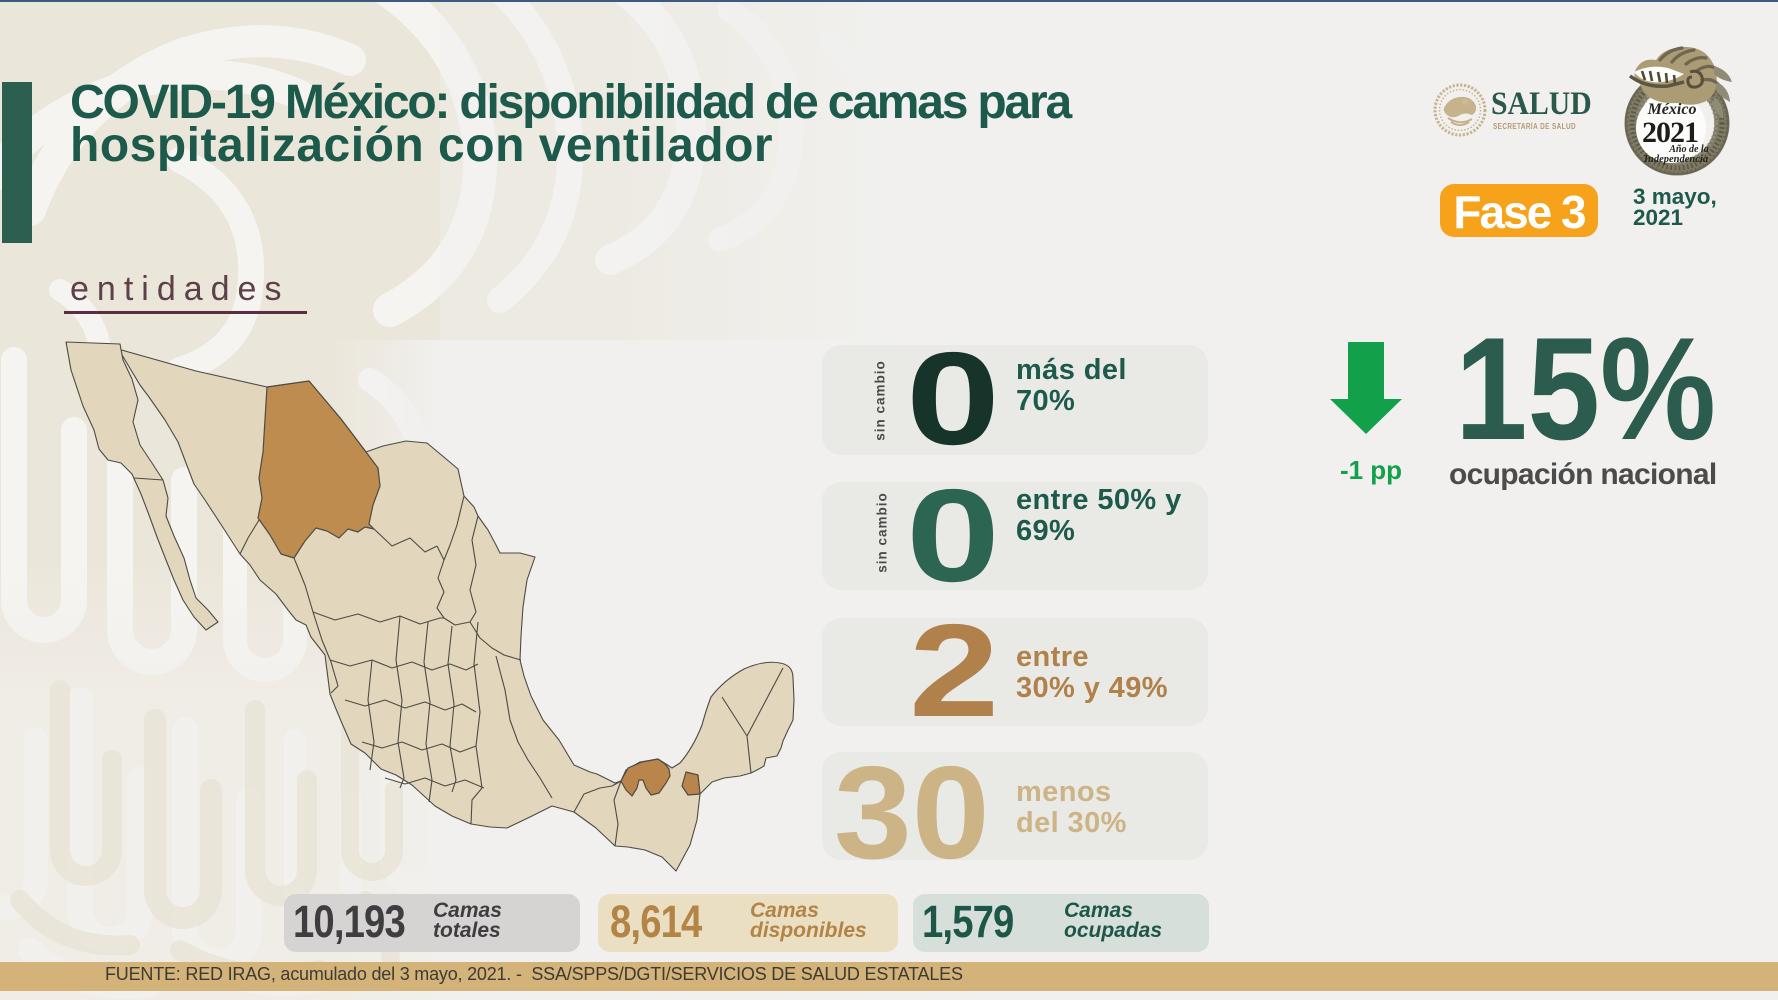  What do you see at coordinates (1688, 149) in the screenshot?
I see `svg-text: Año de la` at bounding box center [1688, 149].